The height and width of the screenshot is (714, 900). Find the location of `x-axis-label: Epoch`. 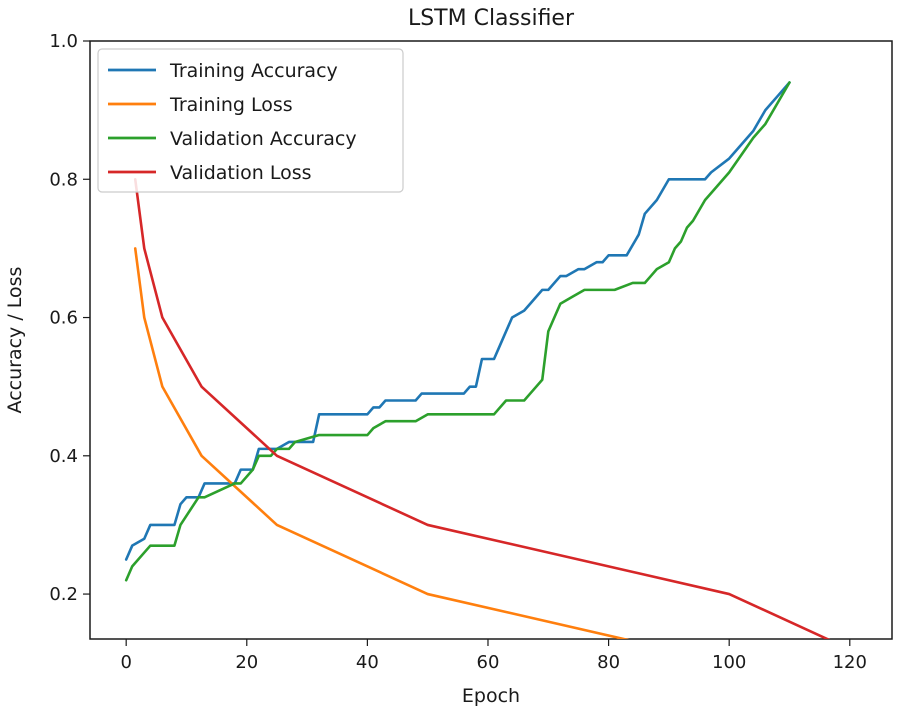

x-axis-label: Epoch is located at coordinates (491, 696).